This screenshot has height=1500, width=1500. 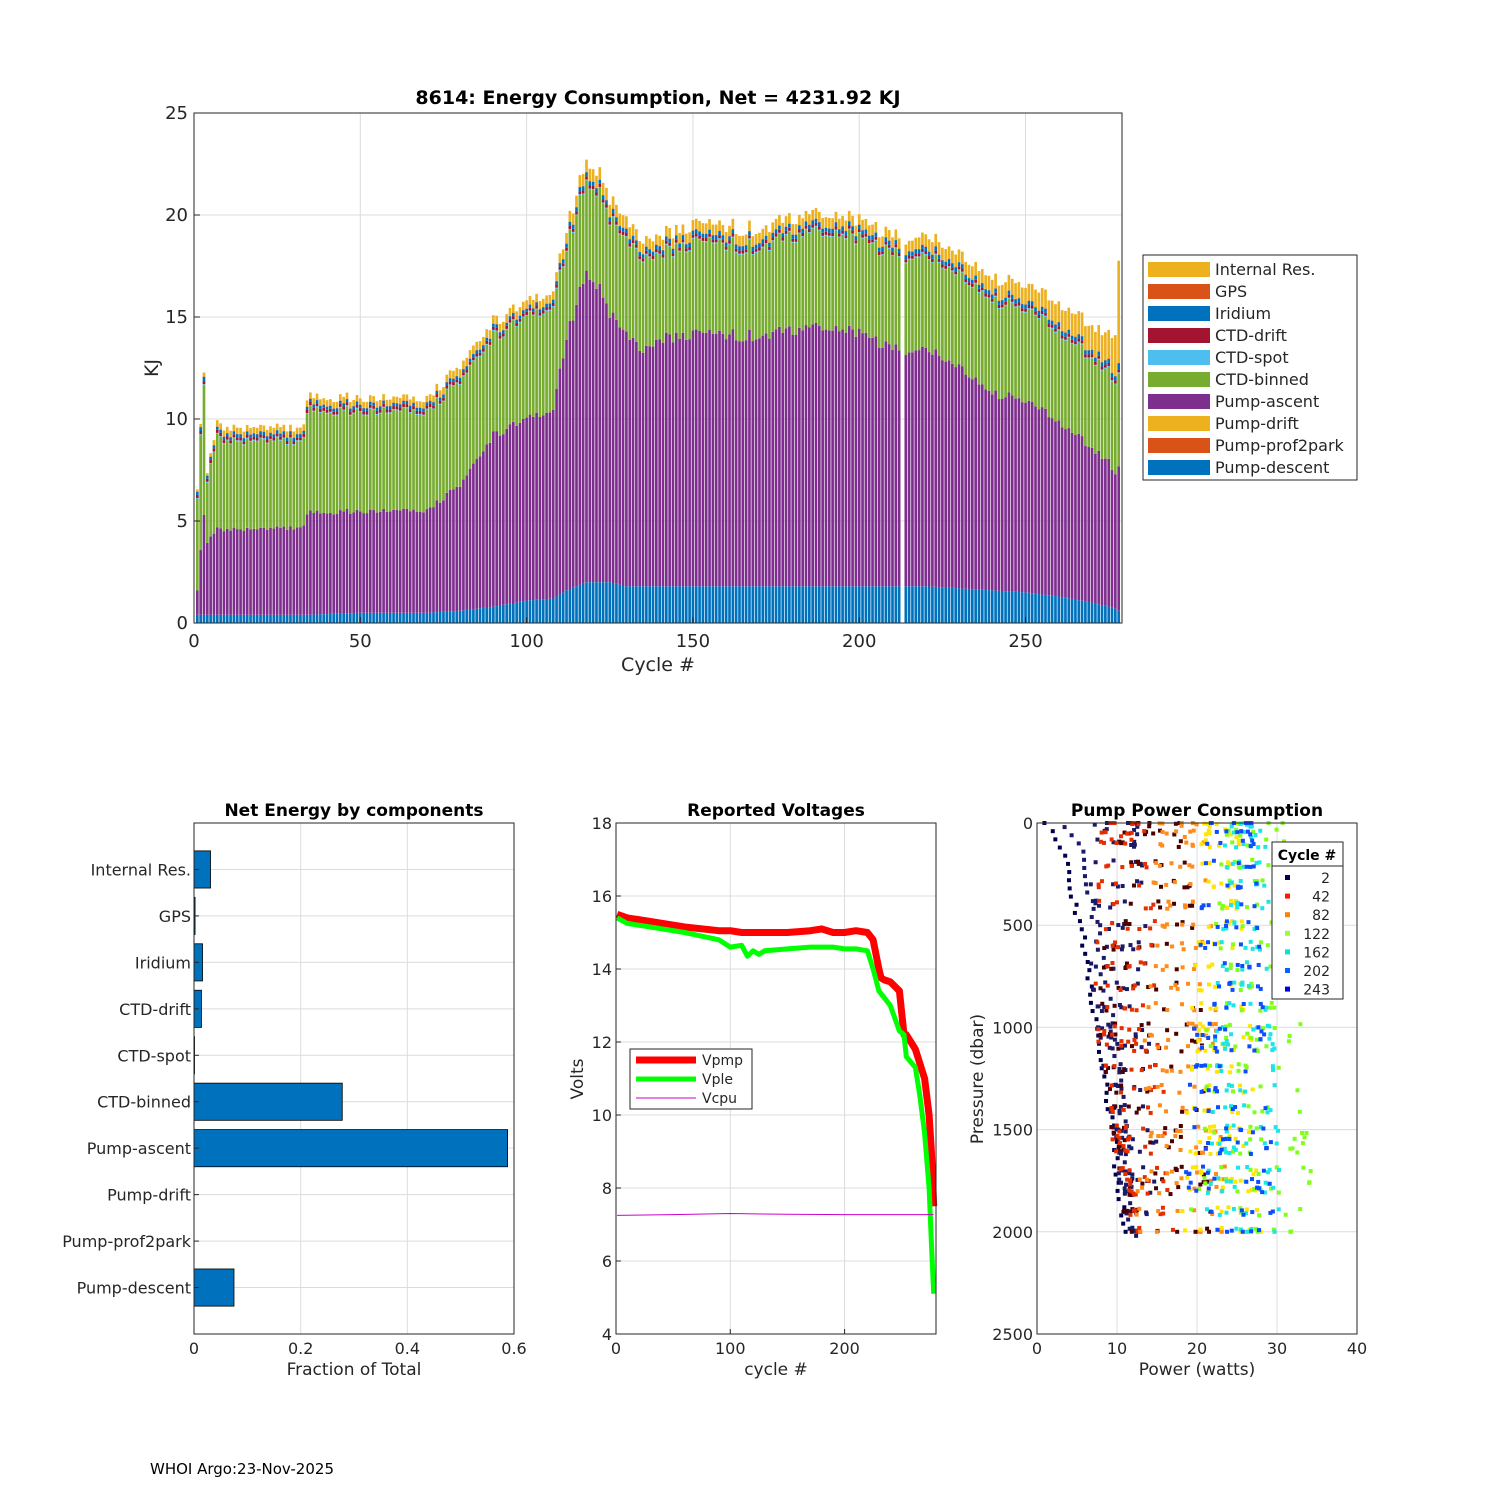 What do you see at coordinates (776, 1102) in the screenshot?
I see `volts-lines` at bounding box center [776, 1102].